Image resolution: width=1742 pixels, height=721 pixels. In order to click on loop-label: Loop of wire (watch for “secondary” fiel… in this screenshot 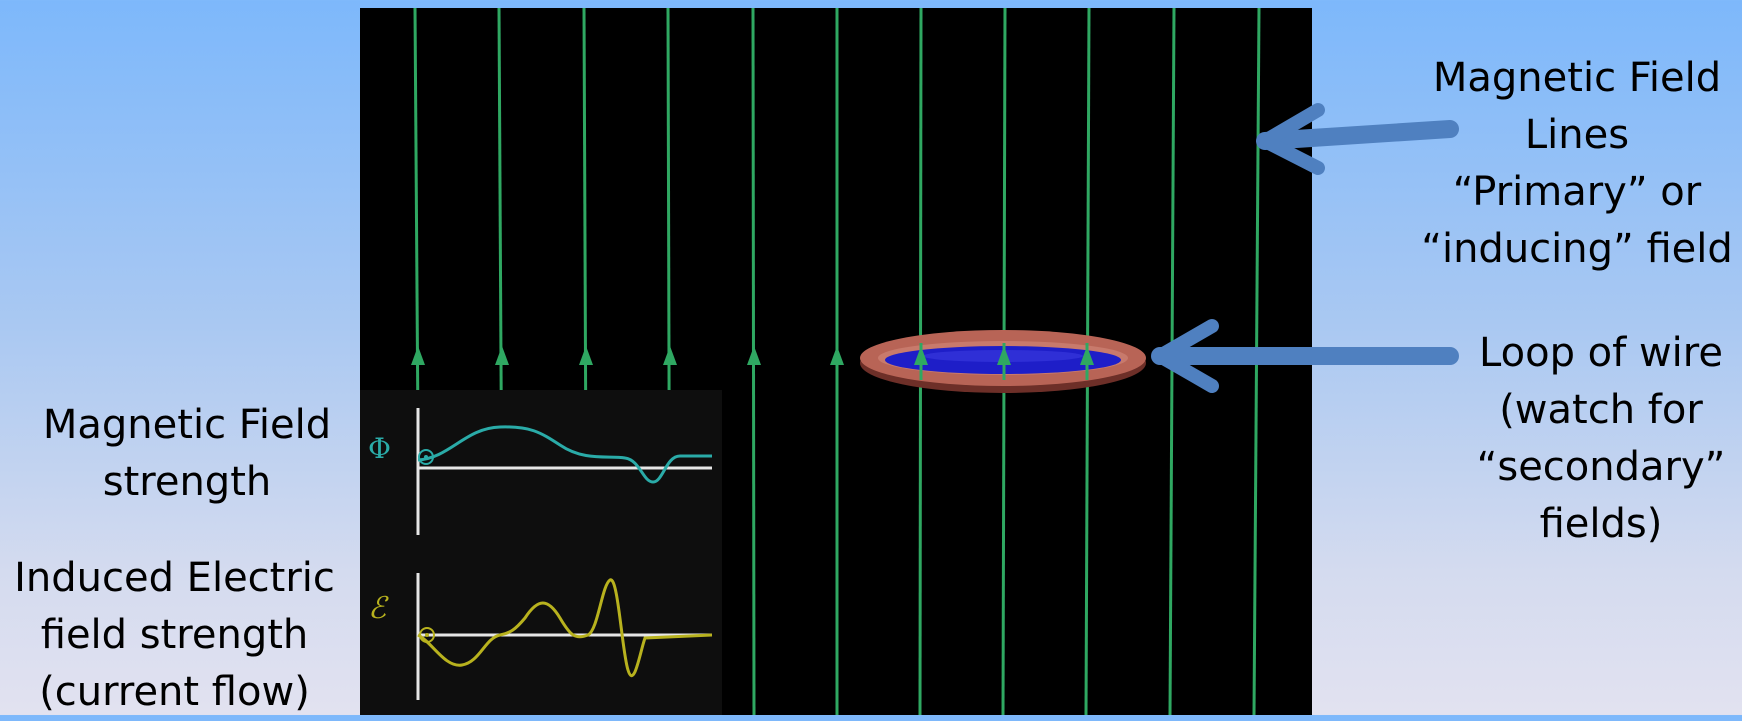, I will do `click(1601, 438)`.